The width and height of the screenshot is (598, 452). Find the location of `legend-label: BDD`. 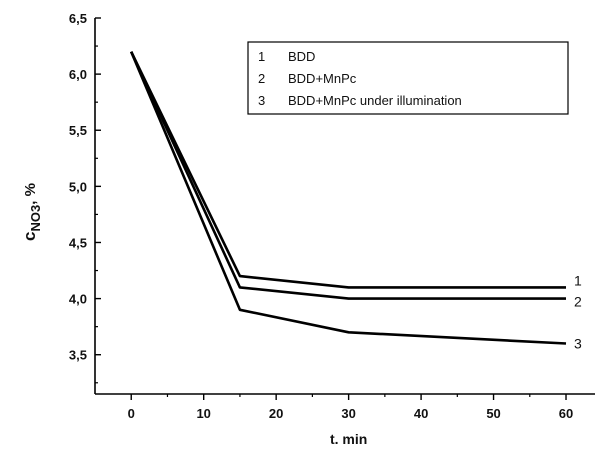

legend-label: BDD is located at coordinates (301, 56).